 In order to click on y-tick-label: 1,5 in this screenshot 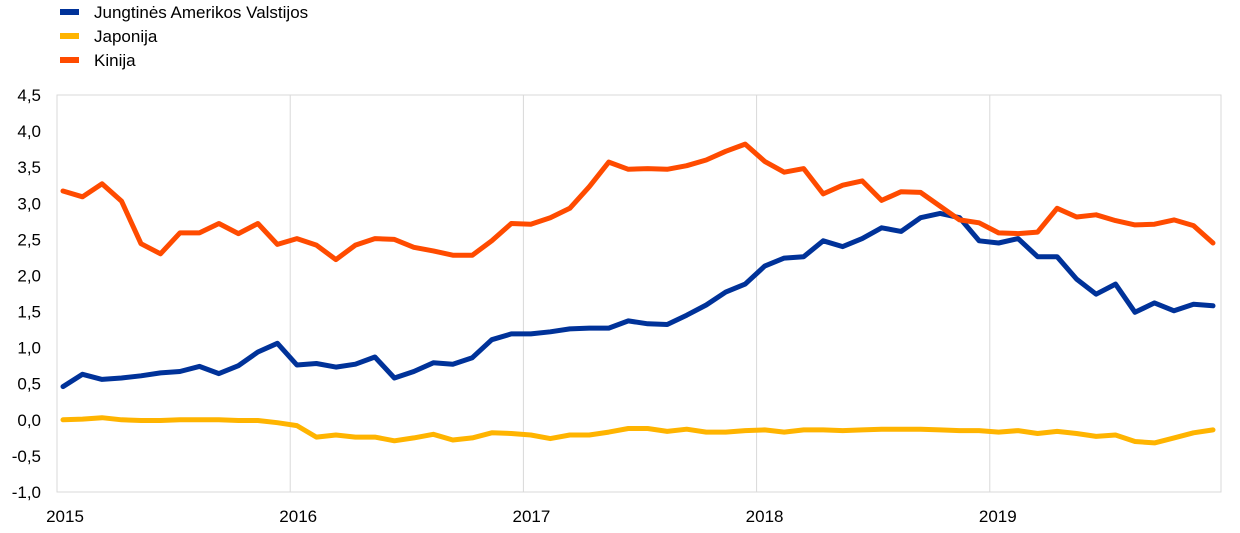, I will do `click(29, 312)`.